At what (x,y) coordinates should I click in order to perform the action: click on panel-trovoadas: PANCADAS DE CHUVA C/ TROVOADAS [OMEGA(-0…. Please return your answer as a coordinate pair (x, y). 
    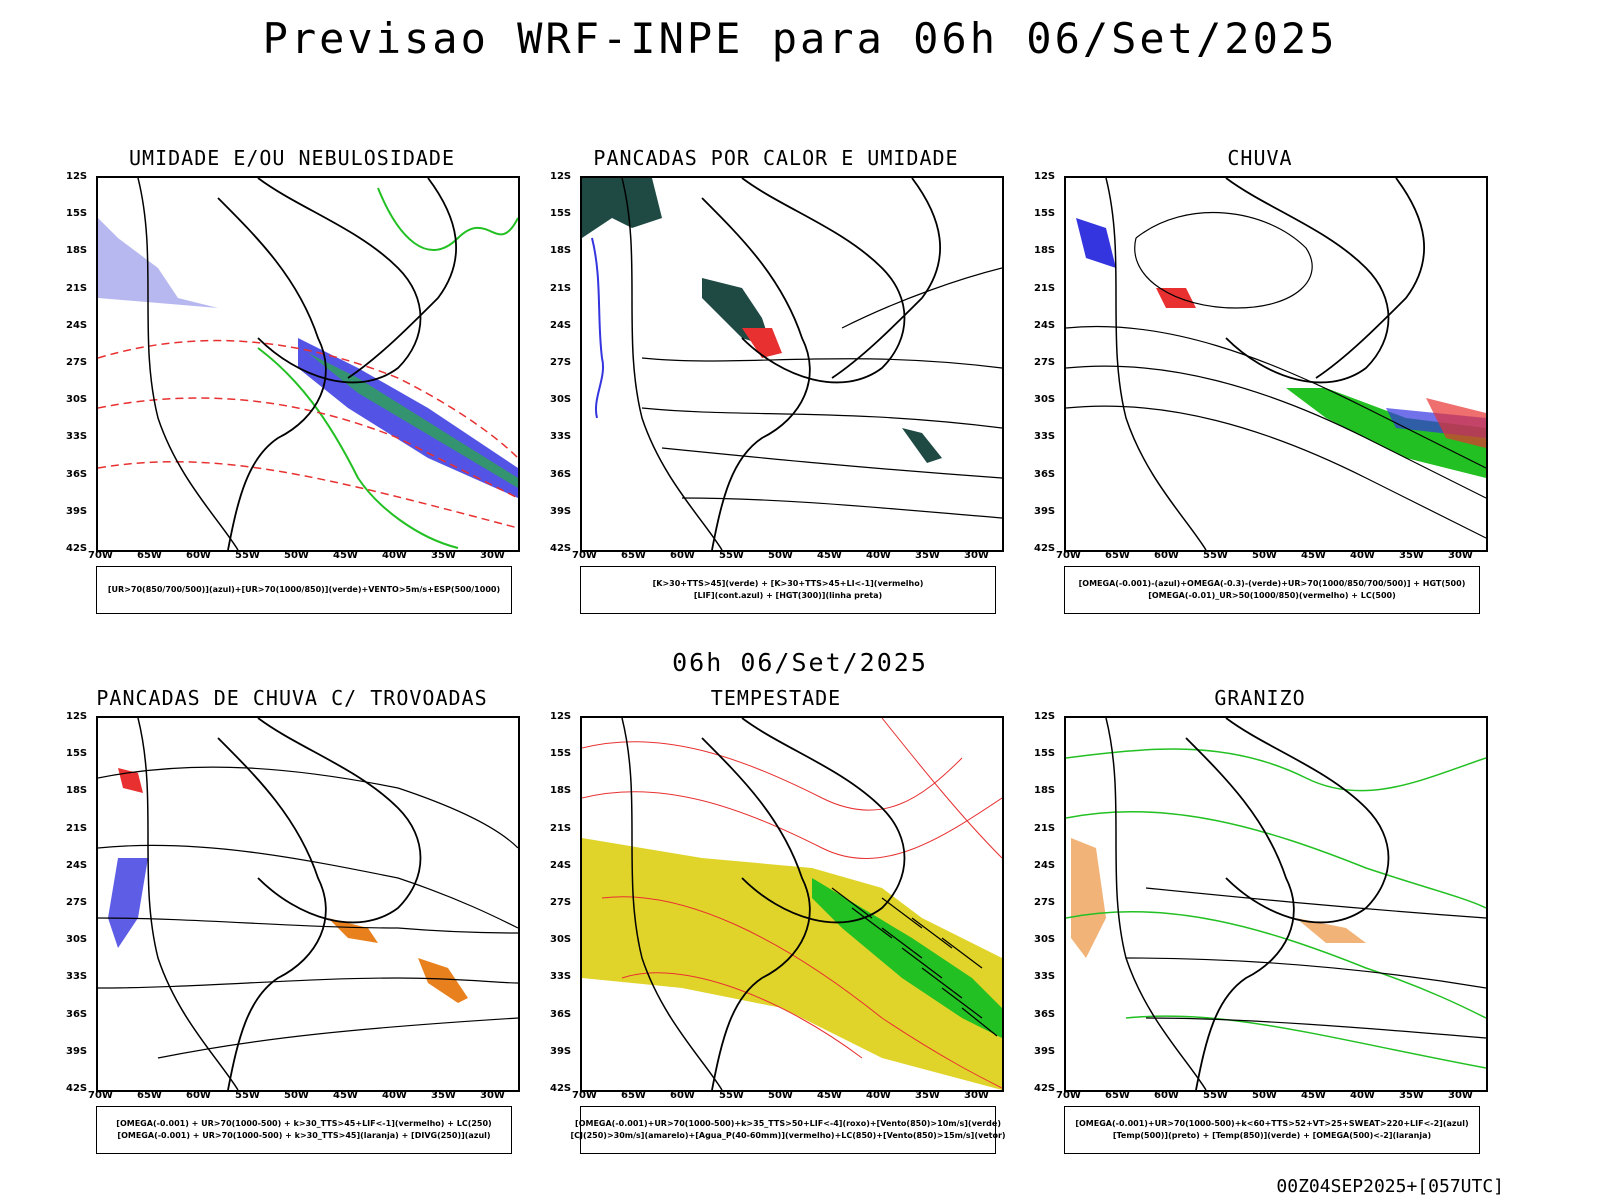
    Looking at the image, I should click on (293, 921).